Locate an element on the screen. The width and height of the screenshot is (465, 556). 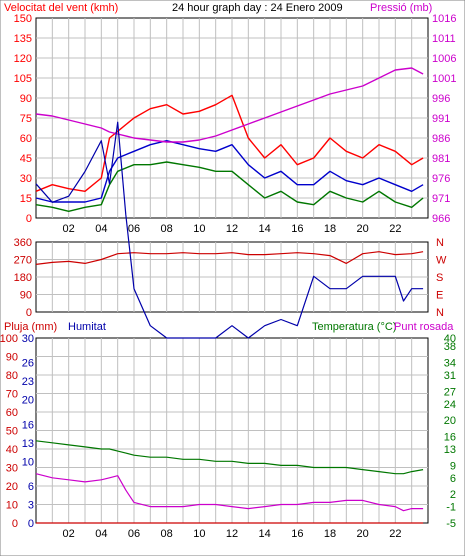
temperature-y-tick: -5 is located at coordinates (451, 524).